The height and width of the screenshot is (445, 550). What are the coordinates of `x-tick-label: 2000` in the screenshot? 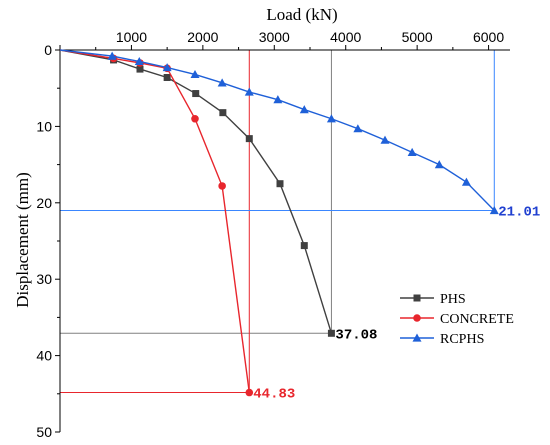 It's located at (202, 37).